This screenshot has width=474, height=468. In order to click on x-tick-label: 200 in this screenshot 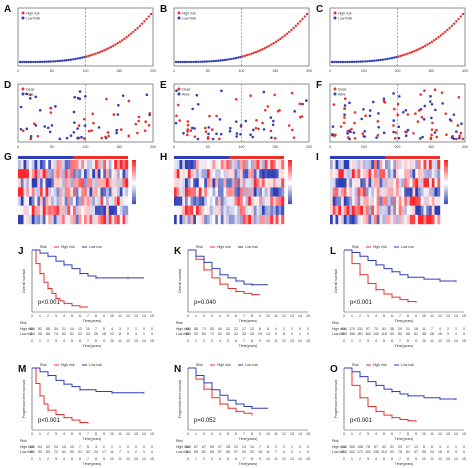, I will do `click(153, 147)`.